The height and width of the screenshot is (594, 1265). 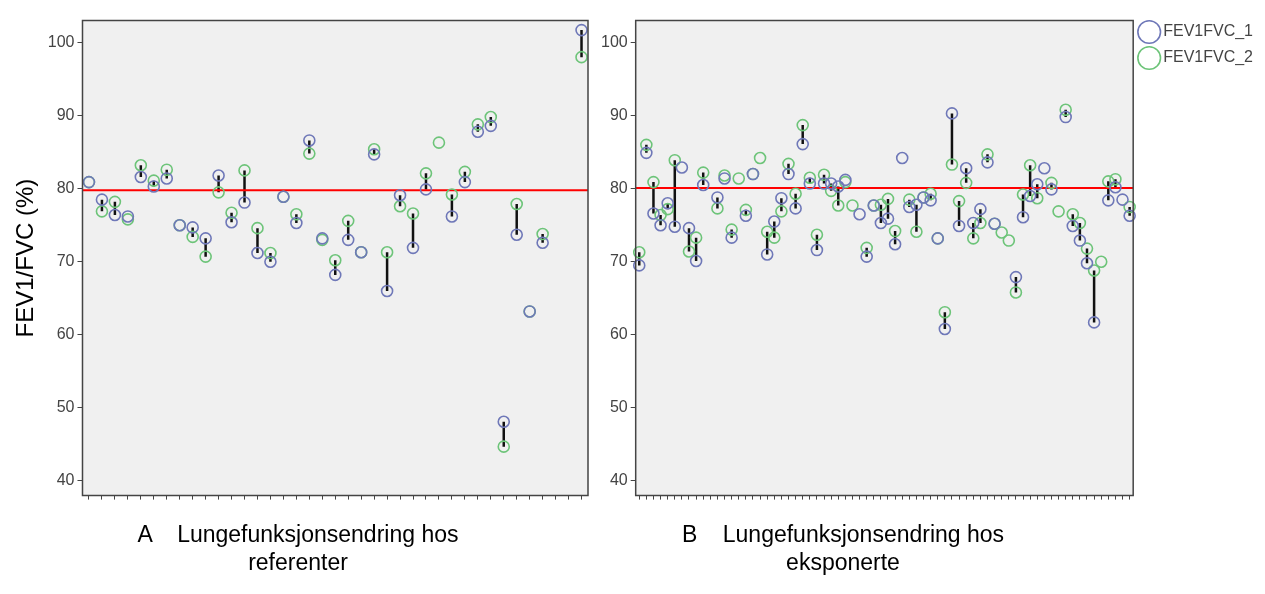 I want to click on legend-label: FEV1FVC_1, so click(x=1208, y=31).